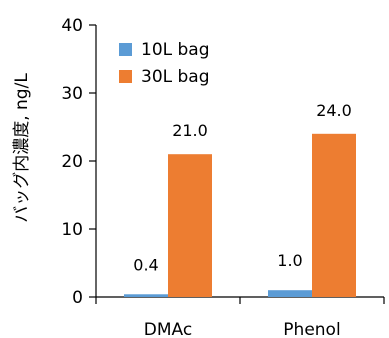 Image resolution: width=389 pixels, height=338 pixels. What do you see at coordinates (72, 162) in the screenshot?
I see `y-tick-label: 20` at bounding box center [72, 162].